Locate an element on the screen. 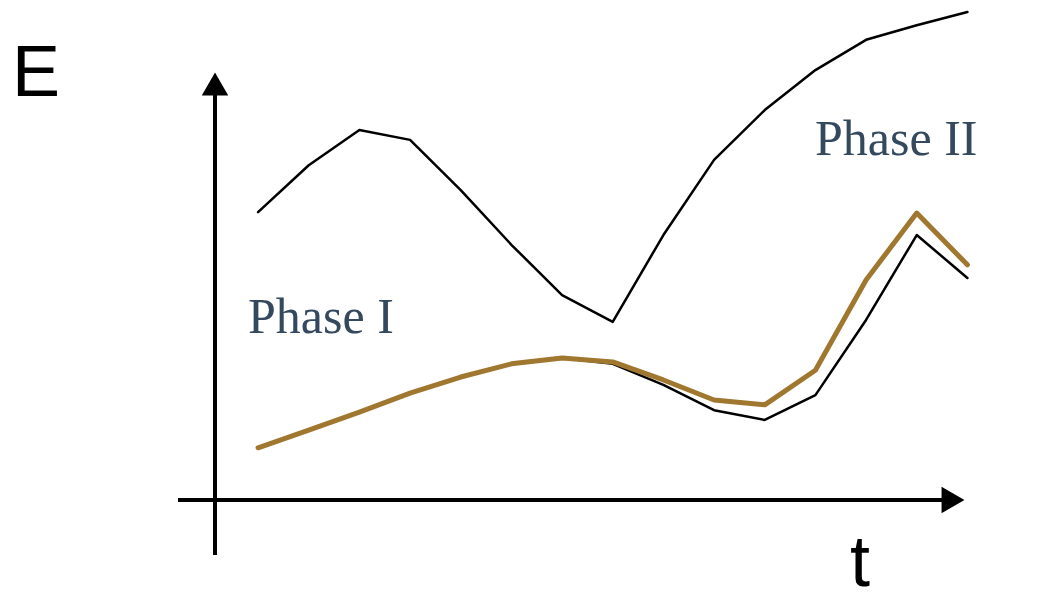 This screenshot has height=601, width=1045. y-axis-title: E is located at coordinates (36, 71).